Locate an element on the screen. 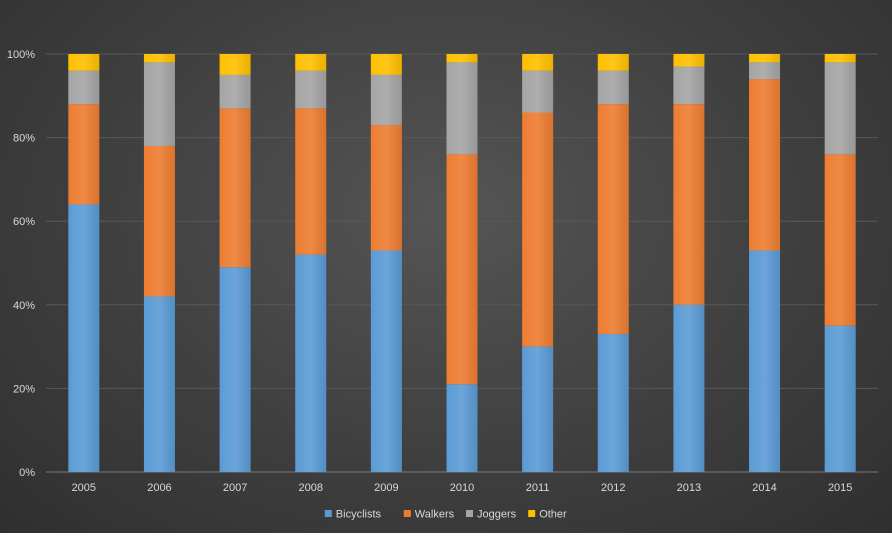 The height and width of the screenshot is (538, 892). legend-label: Walkers is located at coordinates (435, 515).